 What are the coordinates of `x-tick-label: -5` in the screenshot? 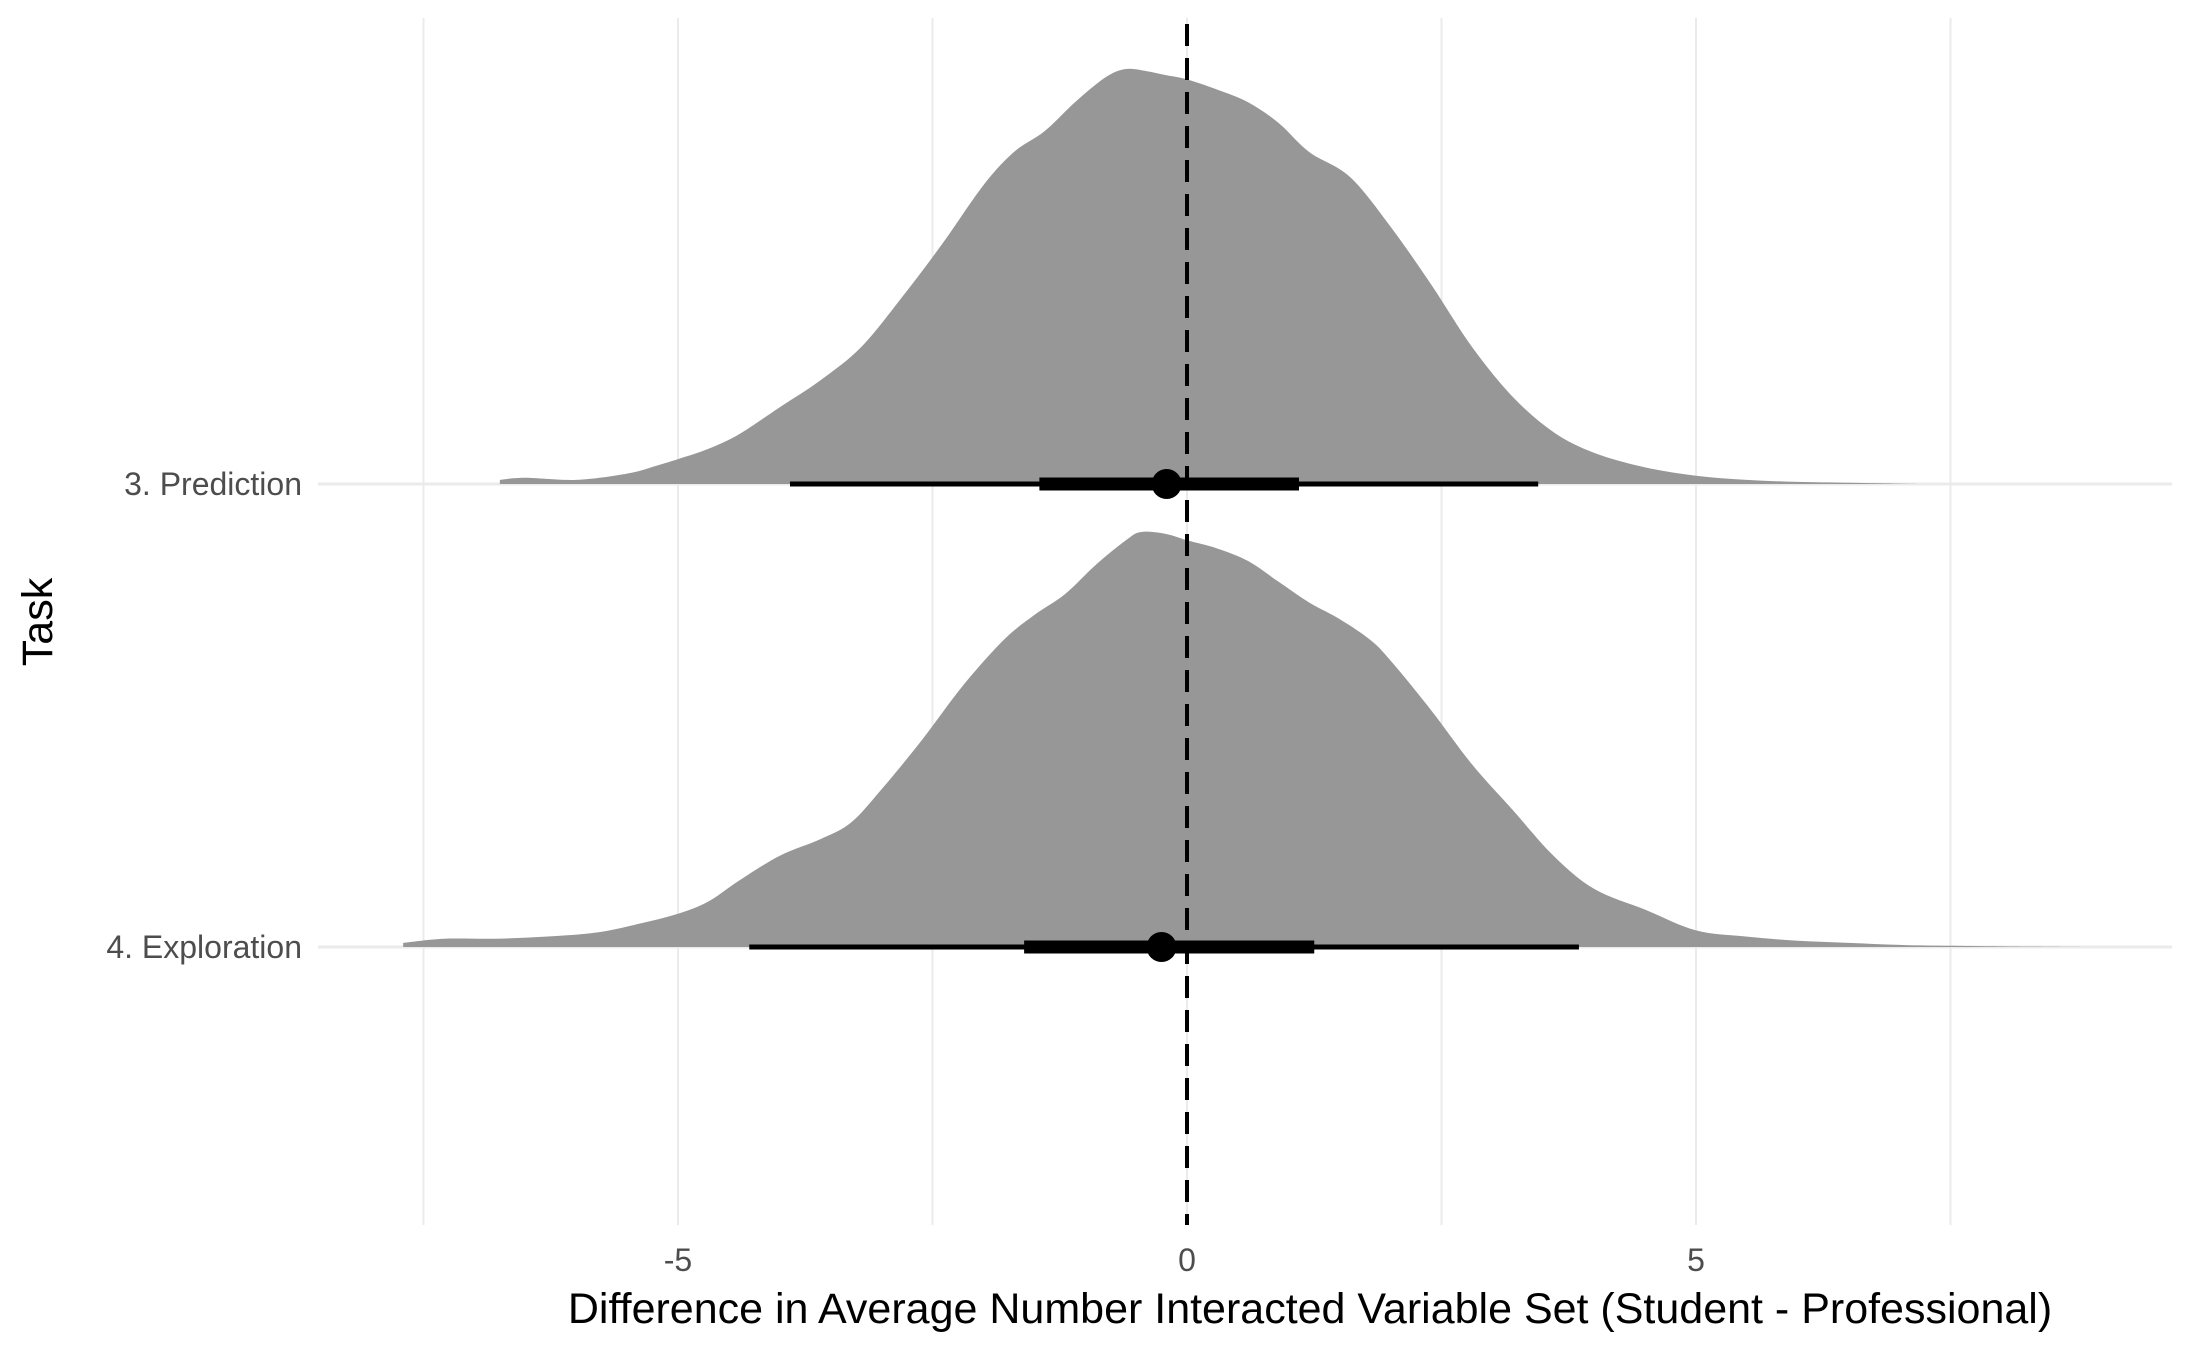 It's located at (678, 1260).